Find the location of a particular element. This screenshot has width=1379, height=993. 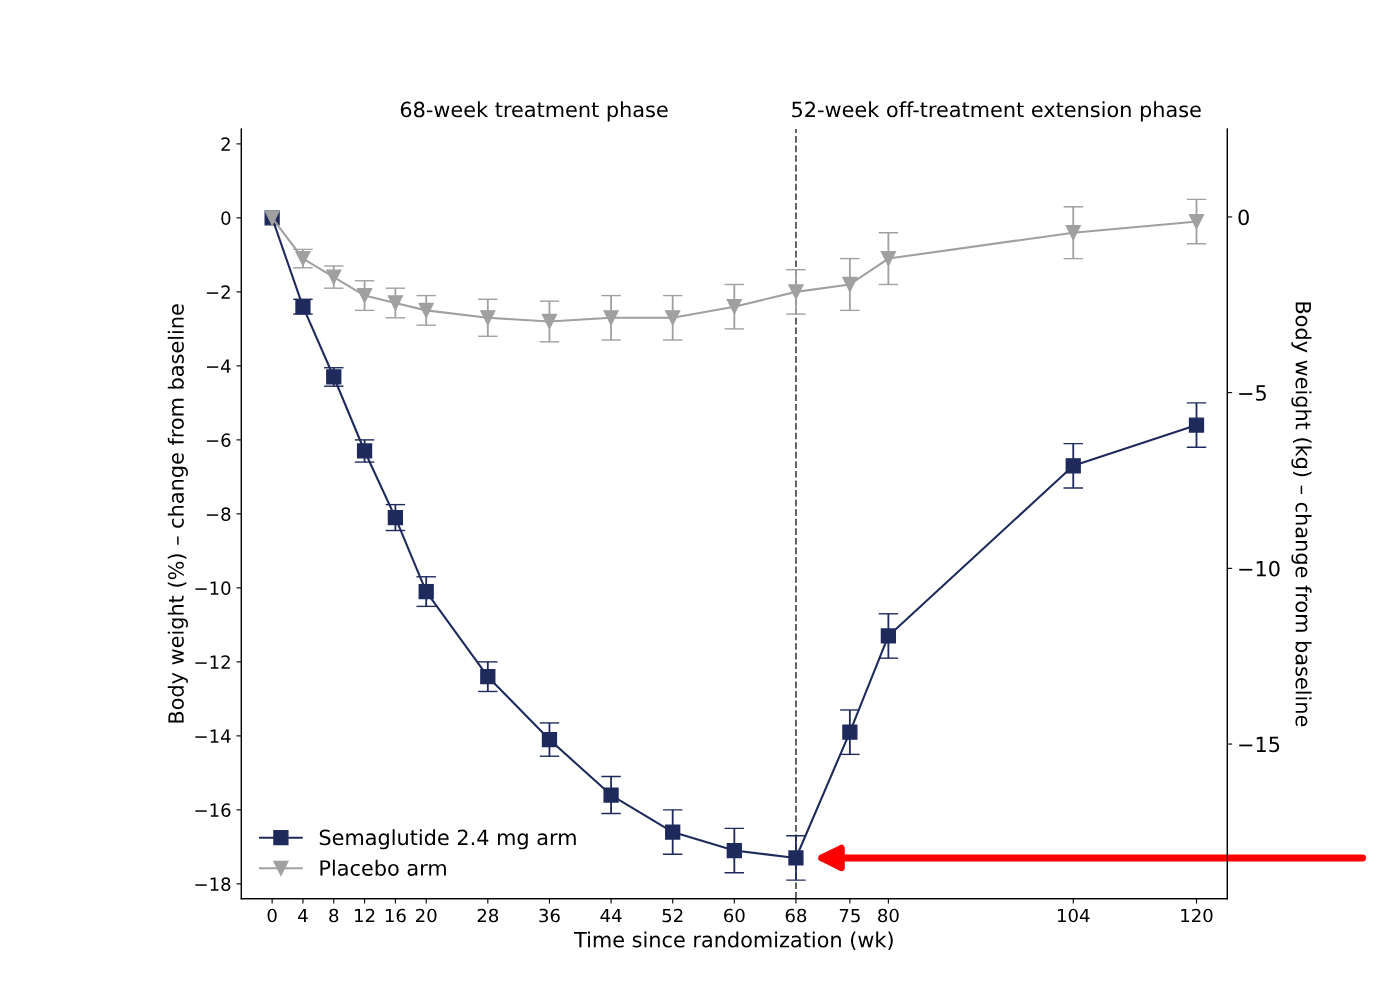

x-tick-label: 16 is located at coordinates (395, 915).